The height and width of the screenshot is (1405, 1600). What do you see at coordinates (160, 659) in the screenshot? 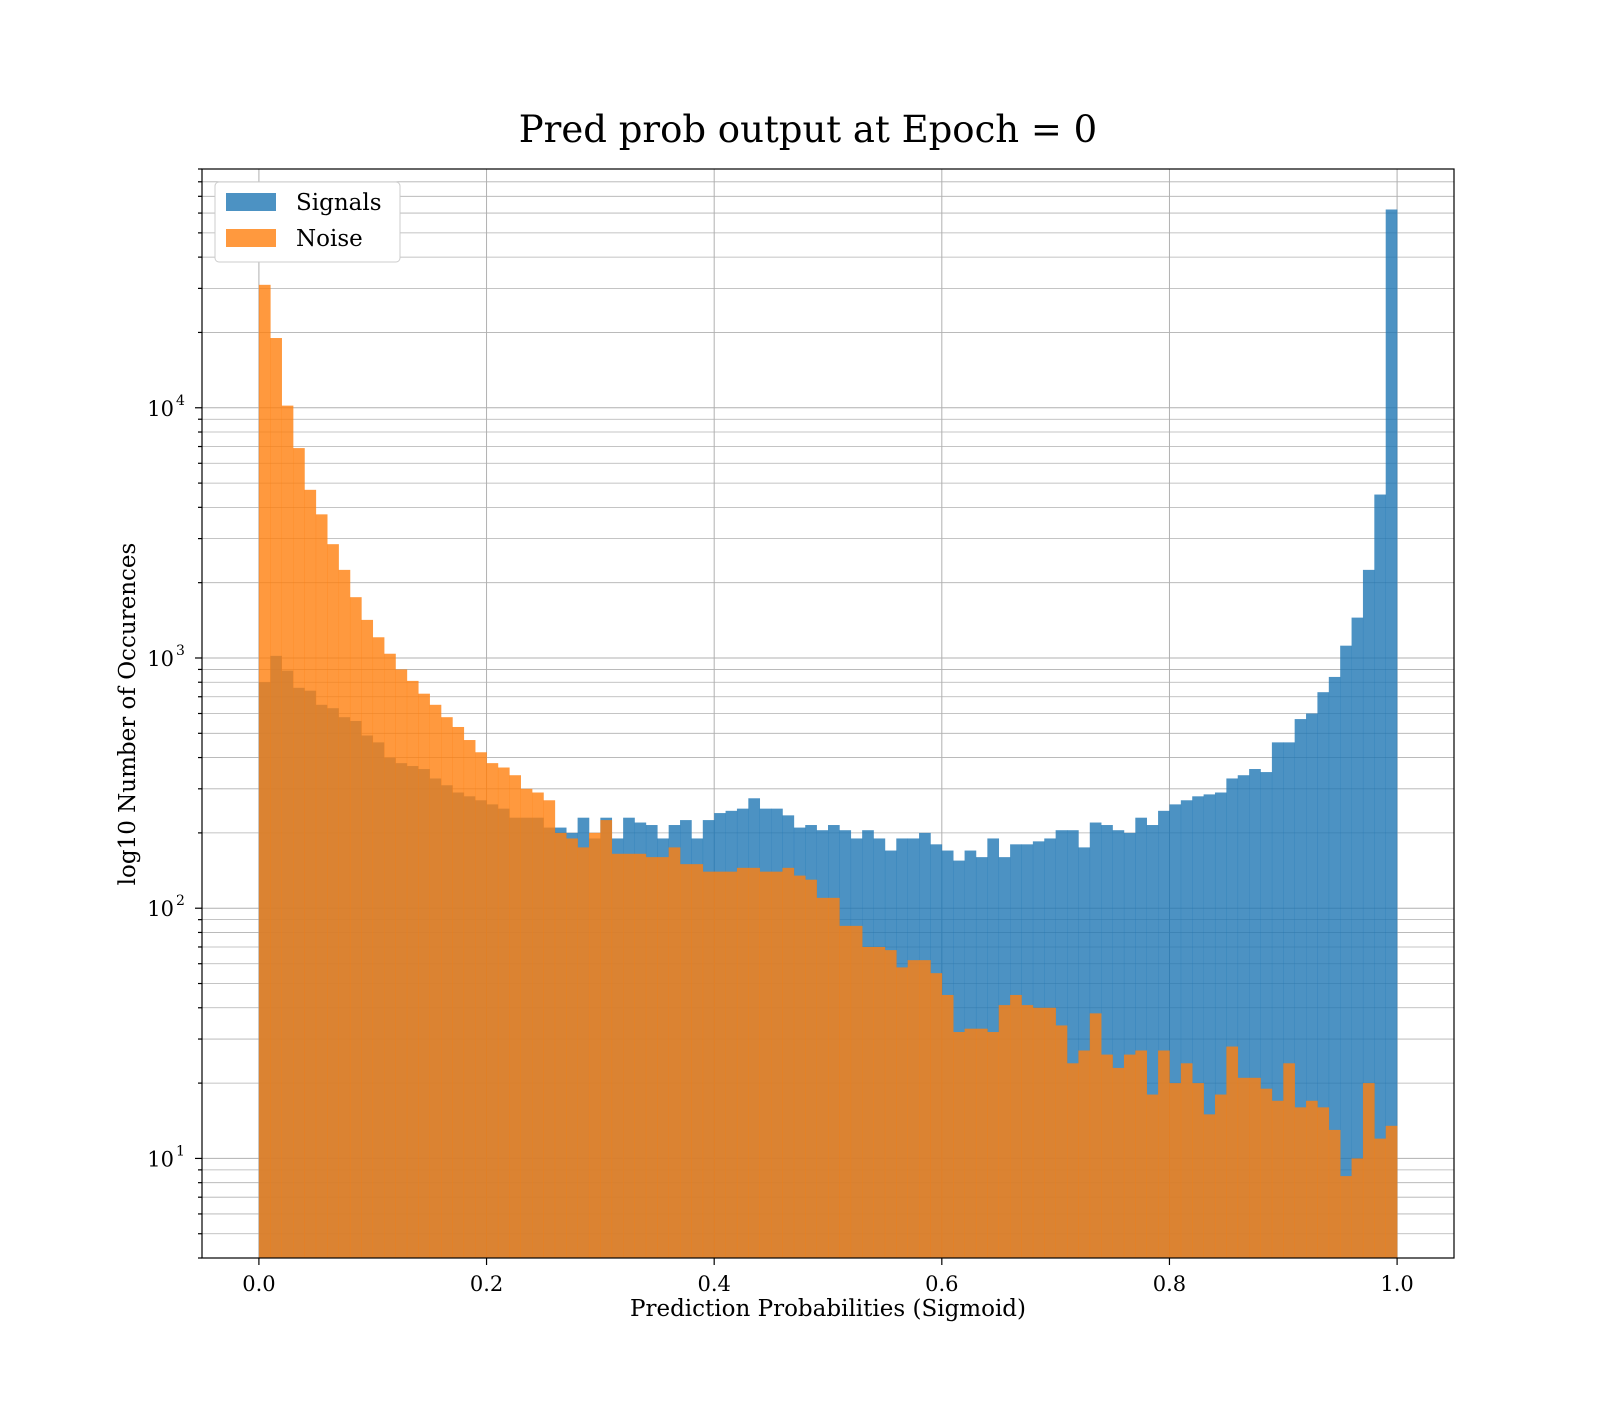
I see `y-tick-label: 10` at bounding box center [160, 659].